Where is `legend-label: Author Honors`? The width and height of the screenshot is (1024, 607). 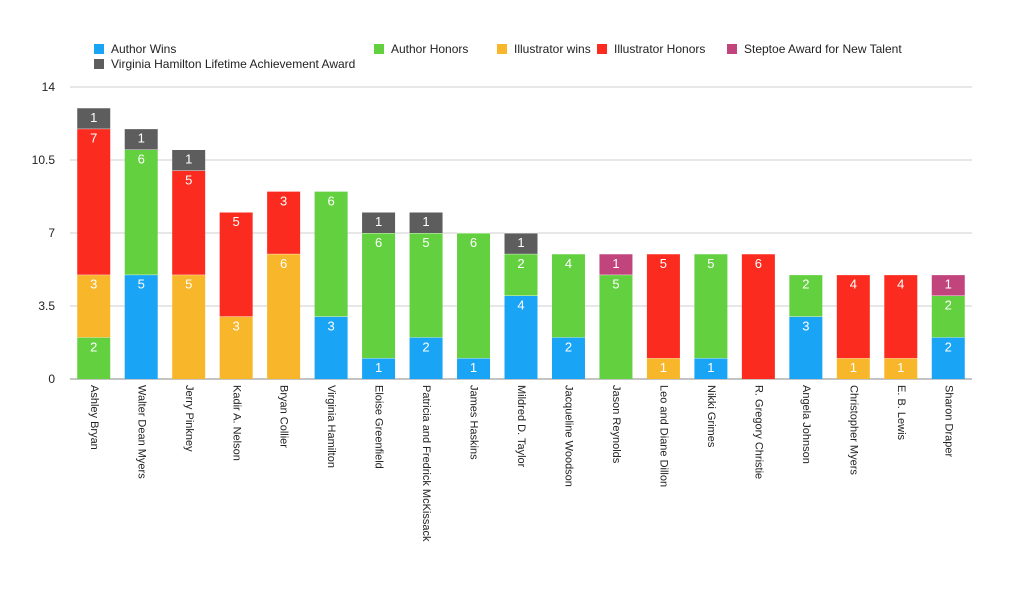
legend-label: Author Honors is located at coordinates (429, 49).